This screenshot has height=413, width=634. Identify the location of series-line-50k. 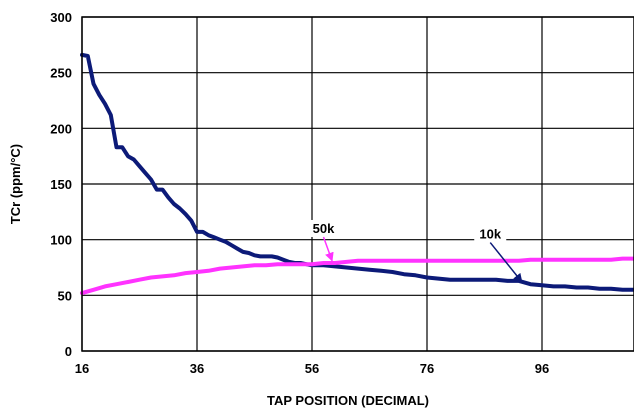
(357, 276).